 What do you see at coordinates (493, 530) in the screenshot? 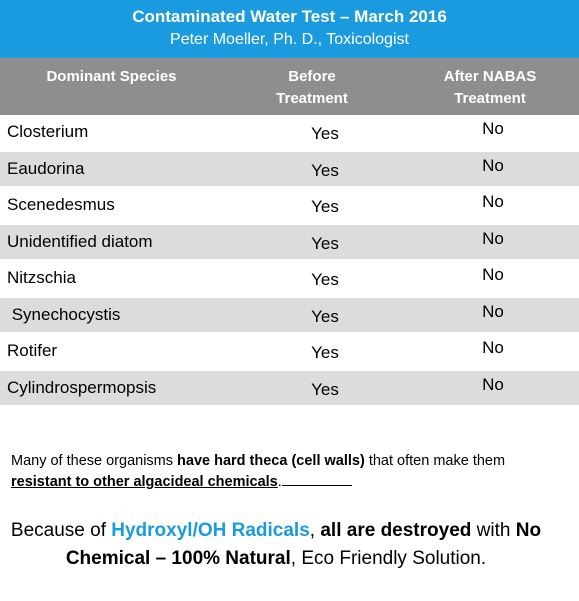
I see `conclusion-text-2: with` at bounding box center [493, 530].